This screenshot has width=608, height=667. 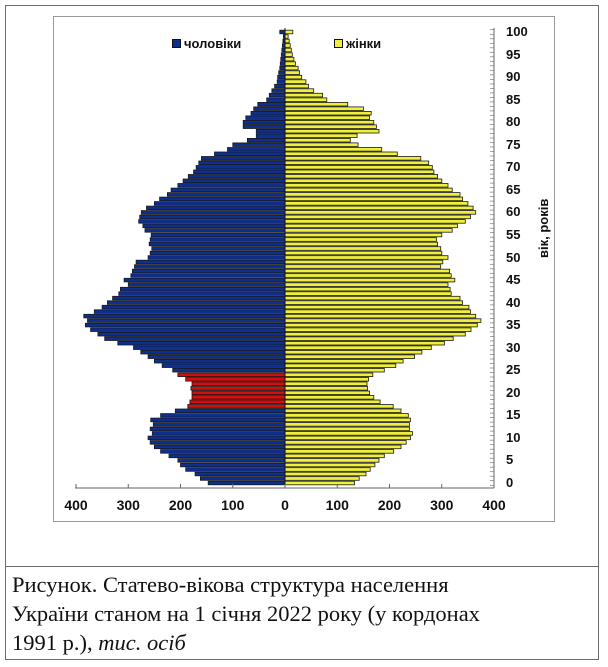 I want to click on y-tick-label: 20, so click(x=513, y=392).